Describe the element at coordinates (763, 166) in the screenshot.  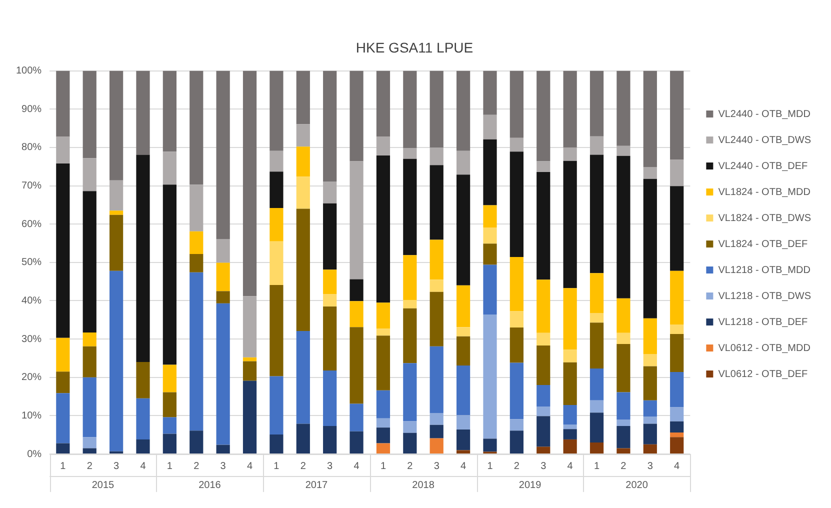
I see `legend-label: VL2440 - OTB_DEF` at that location.